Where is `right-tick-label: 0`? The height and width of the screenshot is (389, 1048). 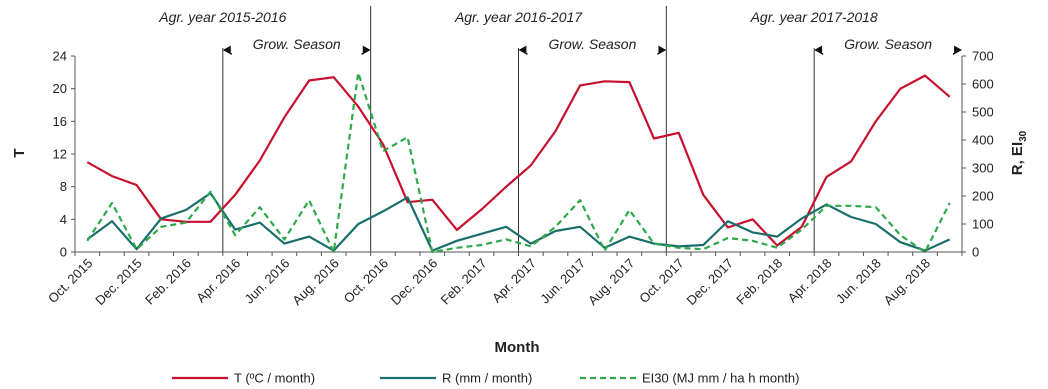 right-tick-label: 0 is located at coordinates (975, 252).